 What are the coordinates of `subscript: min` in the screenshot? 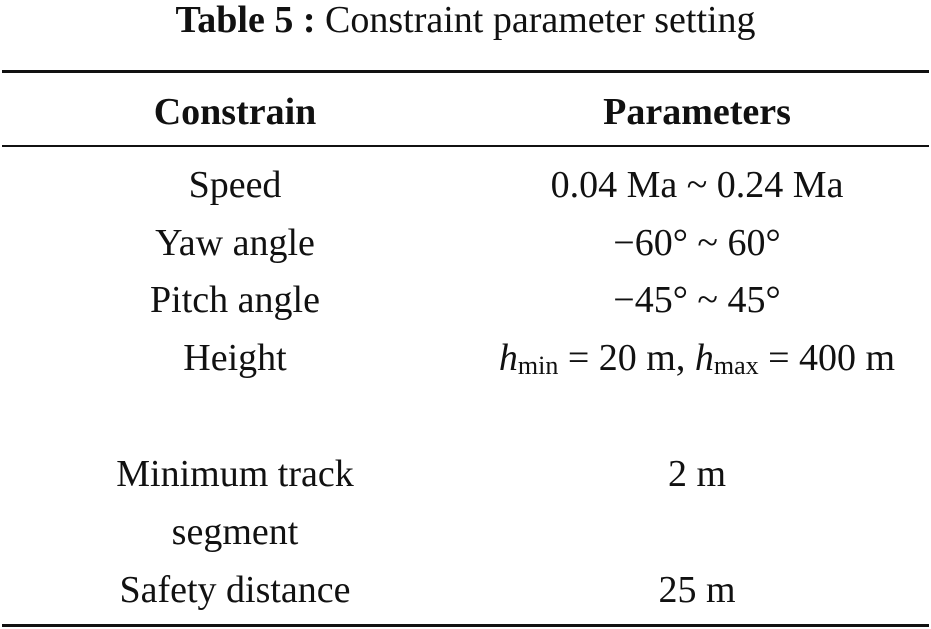 It's located at (538, 365).